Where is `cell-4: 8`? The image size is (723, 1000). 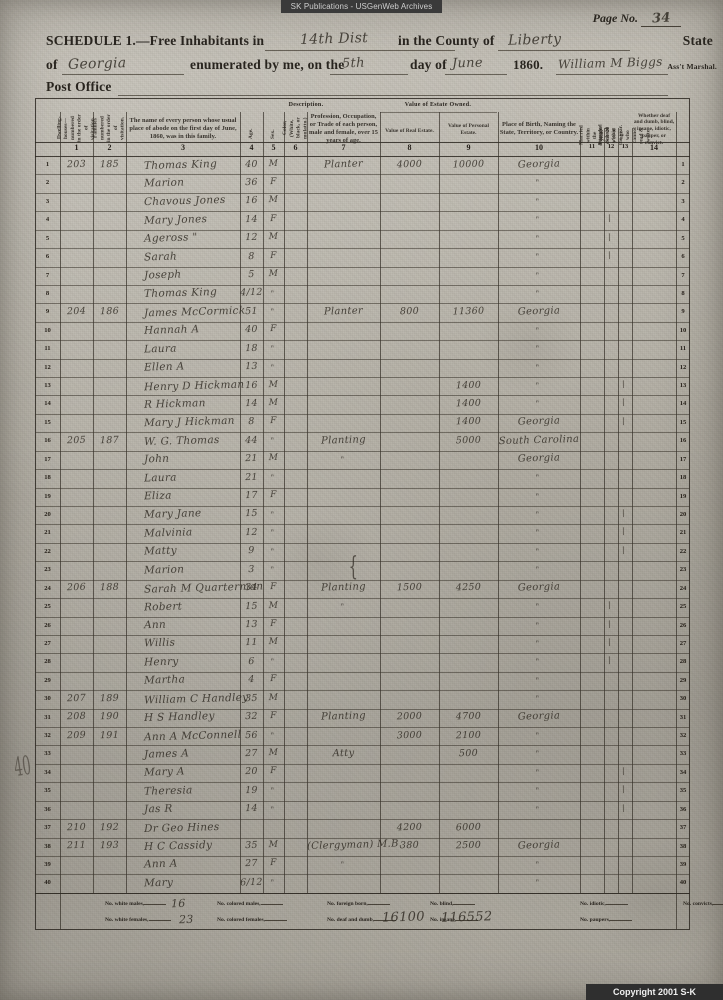
cell-4: 8 is located at coordinates (251, 422).